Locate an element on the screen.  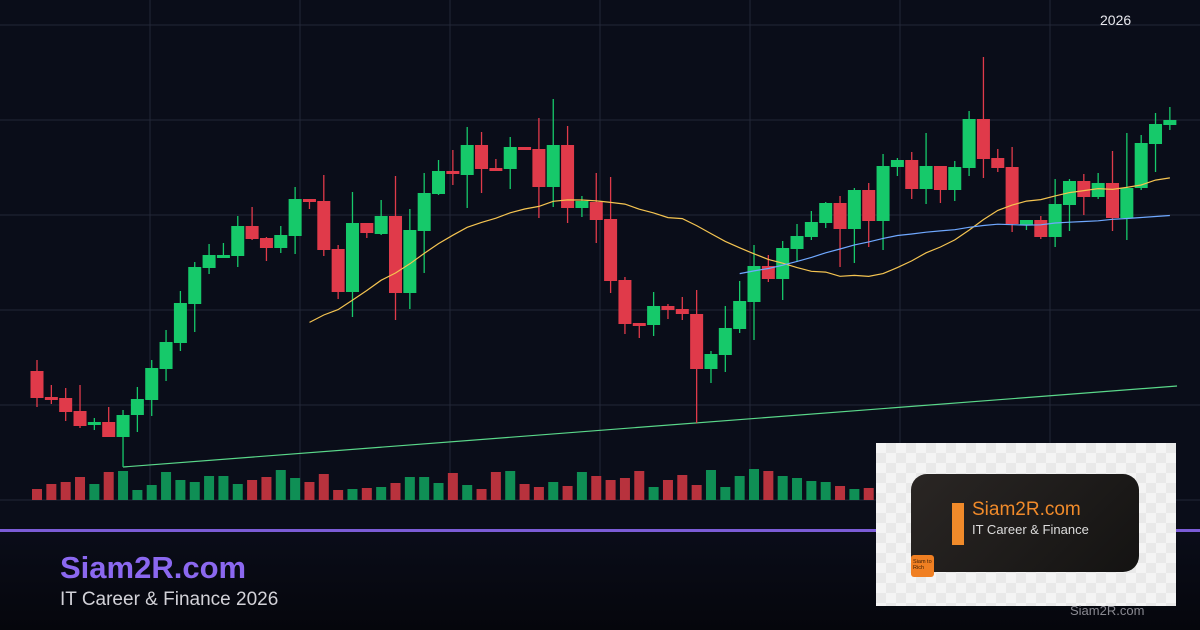
logo-name: Siam2R.com is located at coordinates (1026, 509).